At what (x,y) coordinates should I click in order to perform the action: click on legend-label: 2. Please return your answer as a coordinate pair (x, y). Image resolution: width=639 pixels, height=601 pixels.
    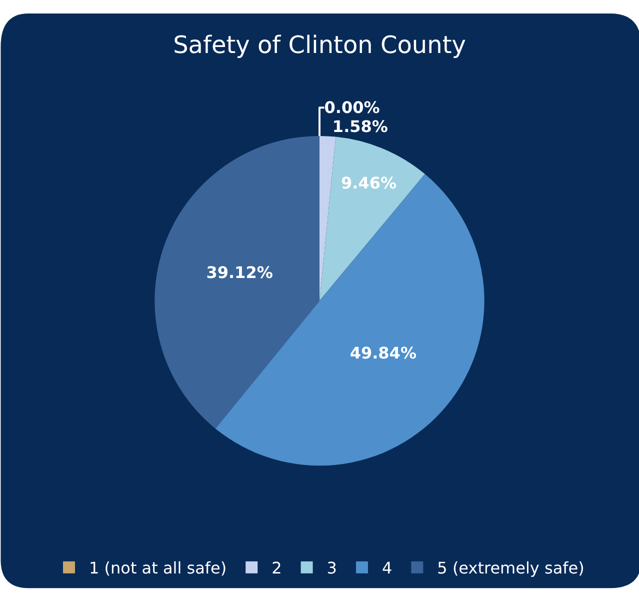
    Looking at the image, I should click on (277, 568).